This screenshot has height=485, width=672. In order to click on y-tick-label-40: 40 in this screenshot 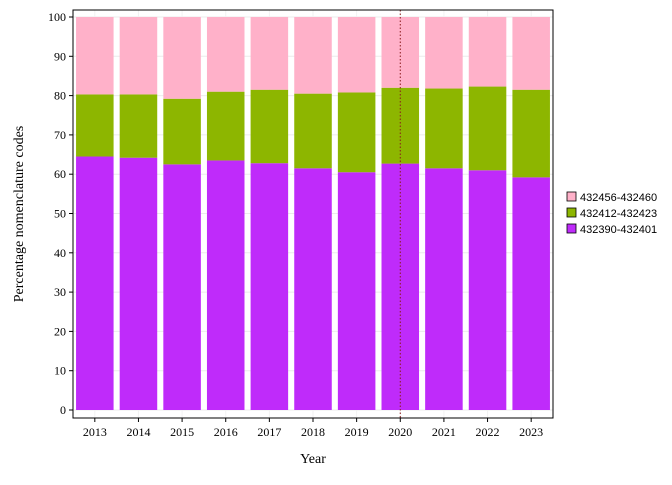, I will do `click(60, 253)`.